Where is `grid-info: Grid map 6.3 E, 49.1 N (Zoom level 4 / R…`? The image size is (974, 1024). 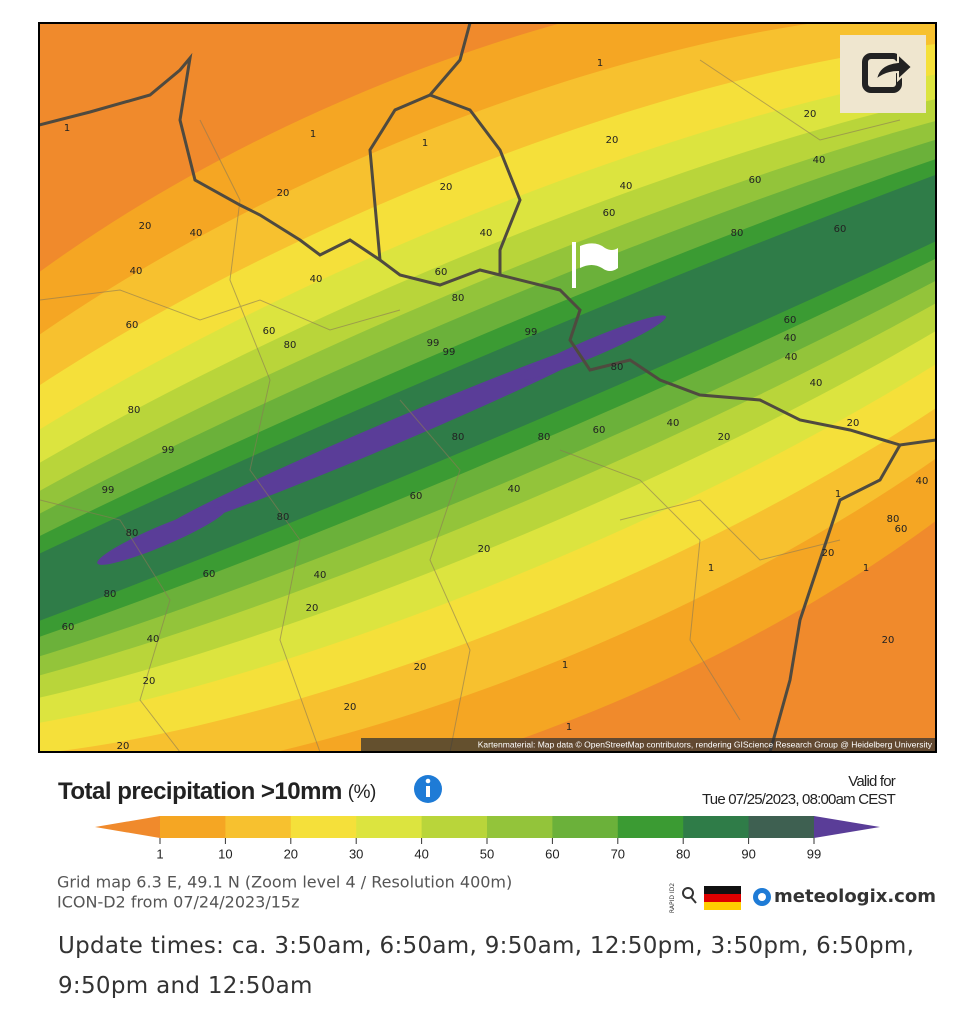 grid-info: Grid map 6.3 E, 49.1 N (Zoom level 4 / R… is located at coordinates (284, 882).